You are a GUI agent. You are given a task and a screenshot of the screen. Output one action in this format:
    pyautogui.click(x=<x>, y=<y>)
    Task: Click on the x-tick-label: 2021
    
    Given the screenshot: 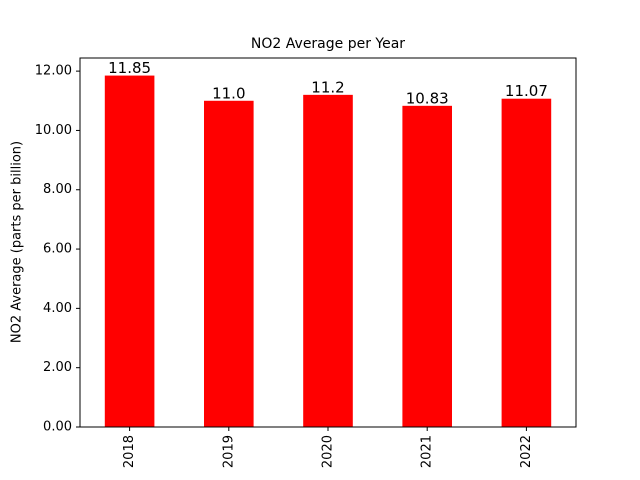 What is the action you would take?
    pyautogui.click(x=427, y=451)
    